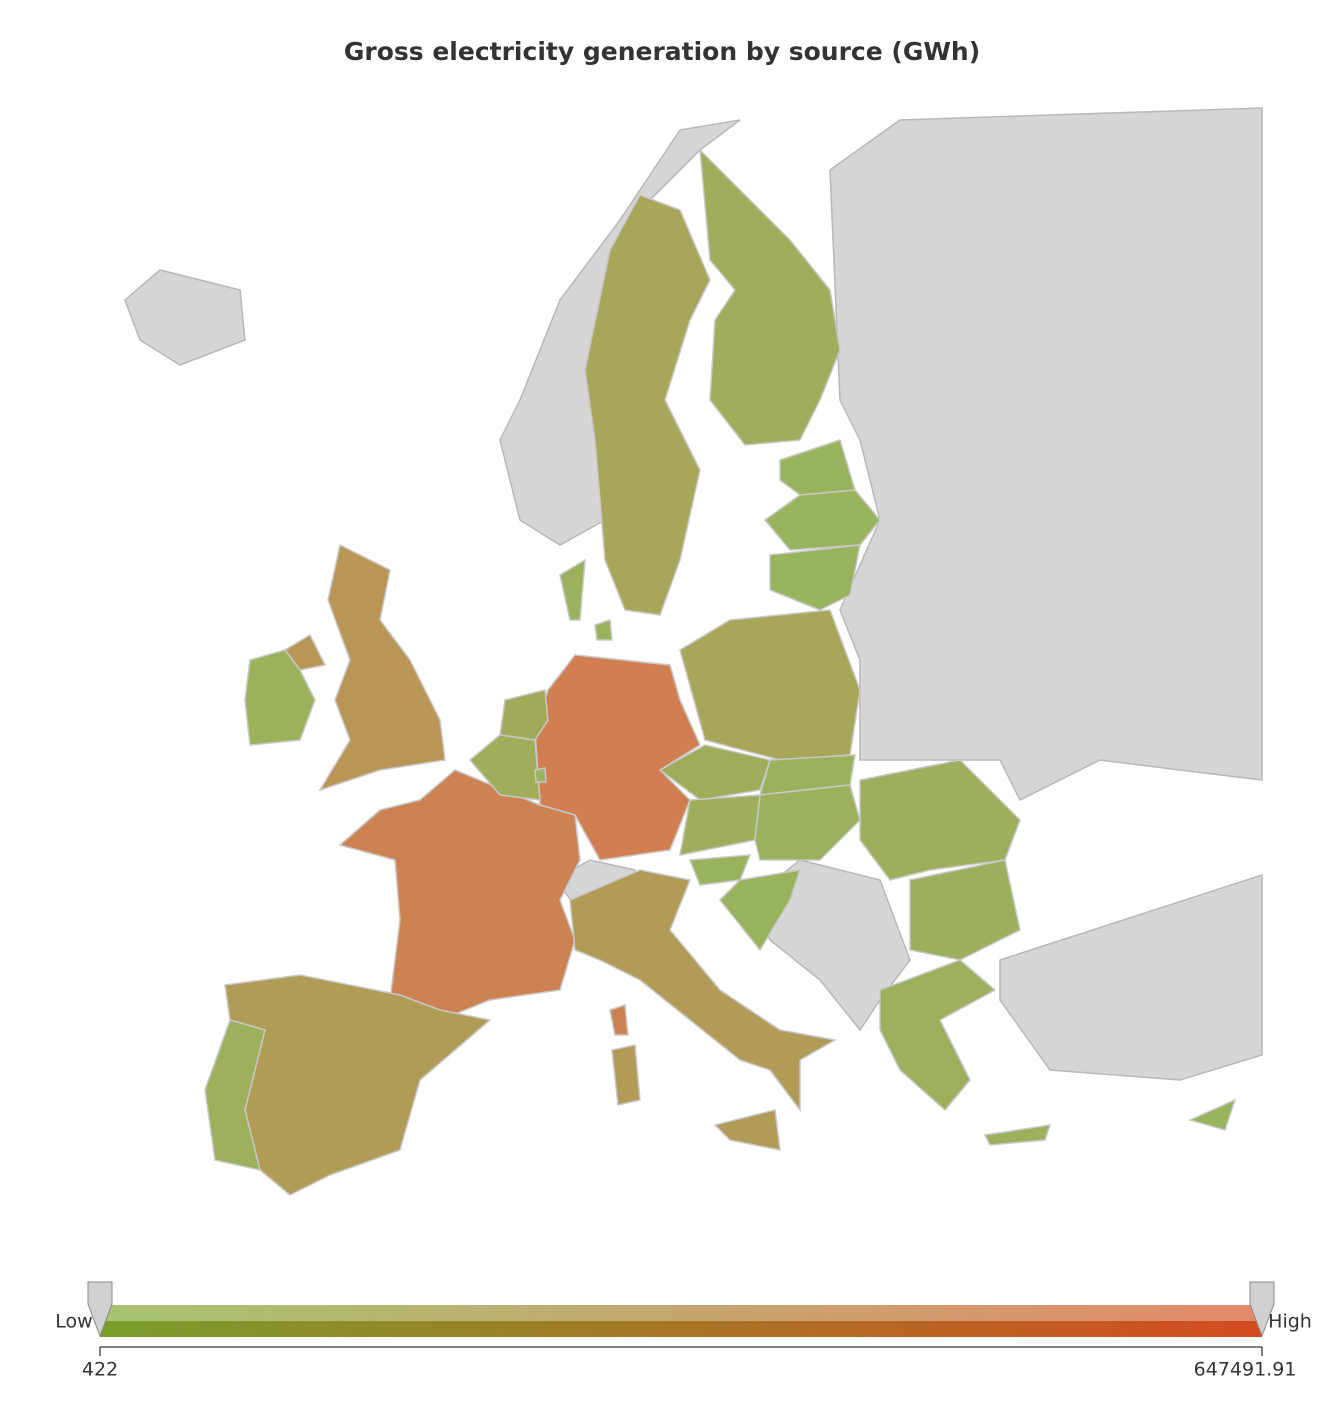 This screenshot has height=1402, width=1338. What do you see at coordinates (681, 1313) in the screenshot?
I see `legend-bar-light` at bounding box center [681, 1313].